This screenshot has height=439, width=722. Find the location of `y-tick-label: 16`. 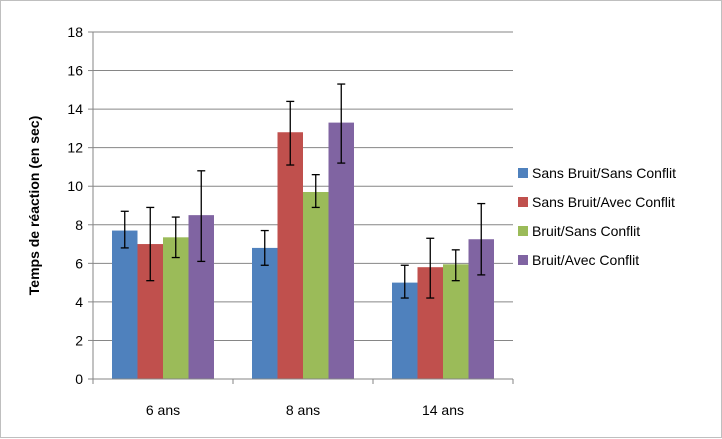

y-tick-label: 16 is located at coordinates (75, 71).